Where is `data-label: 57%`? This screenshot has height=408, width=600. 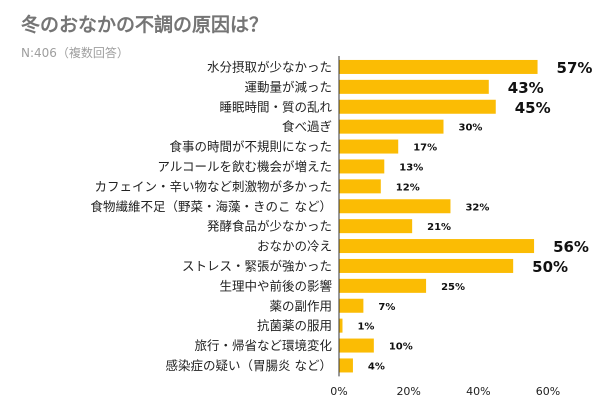 data-label: 57% is located at coordinates (575, 68).